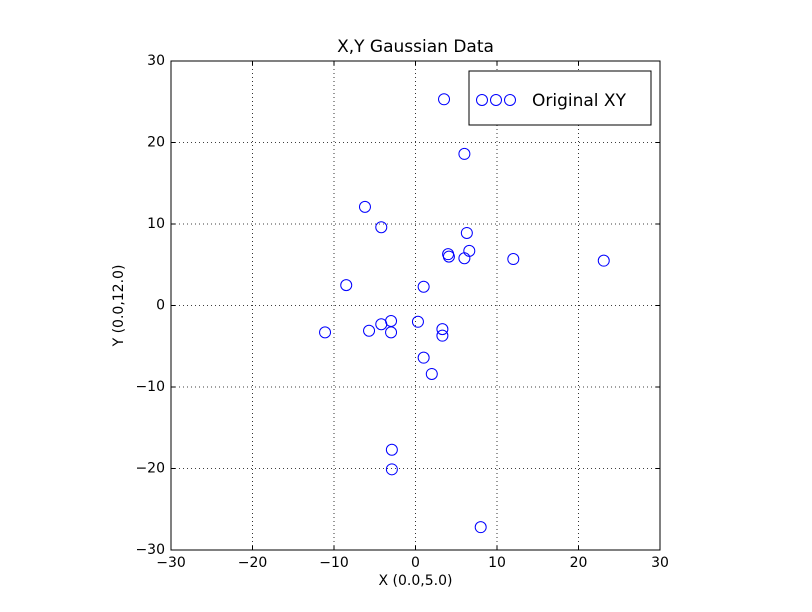 This screenshot has height=612, width=812. Describe the element at coordinates (416, 581) in the screenshot. I see `x-axis-label: X (0.0,5.0)` at that location.